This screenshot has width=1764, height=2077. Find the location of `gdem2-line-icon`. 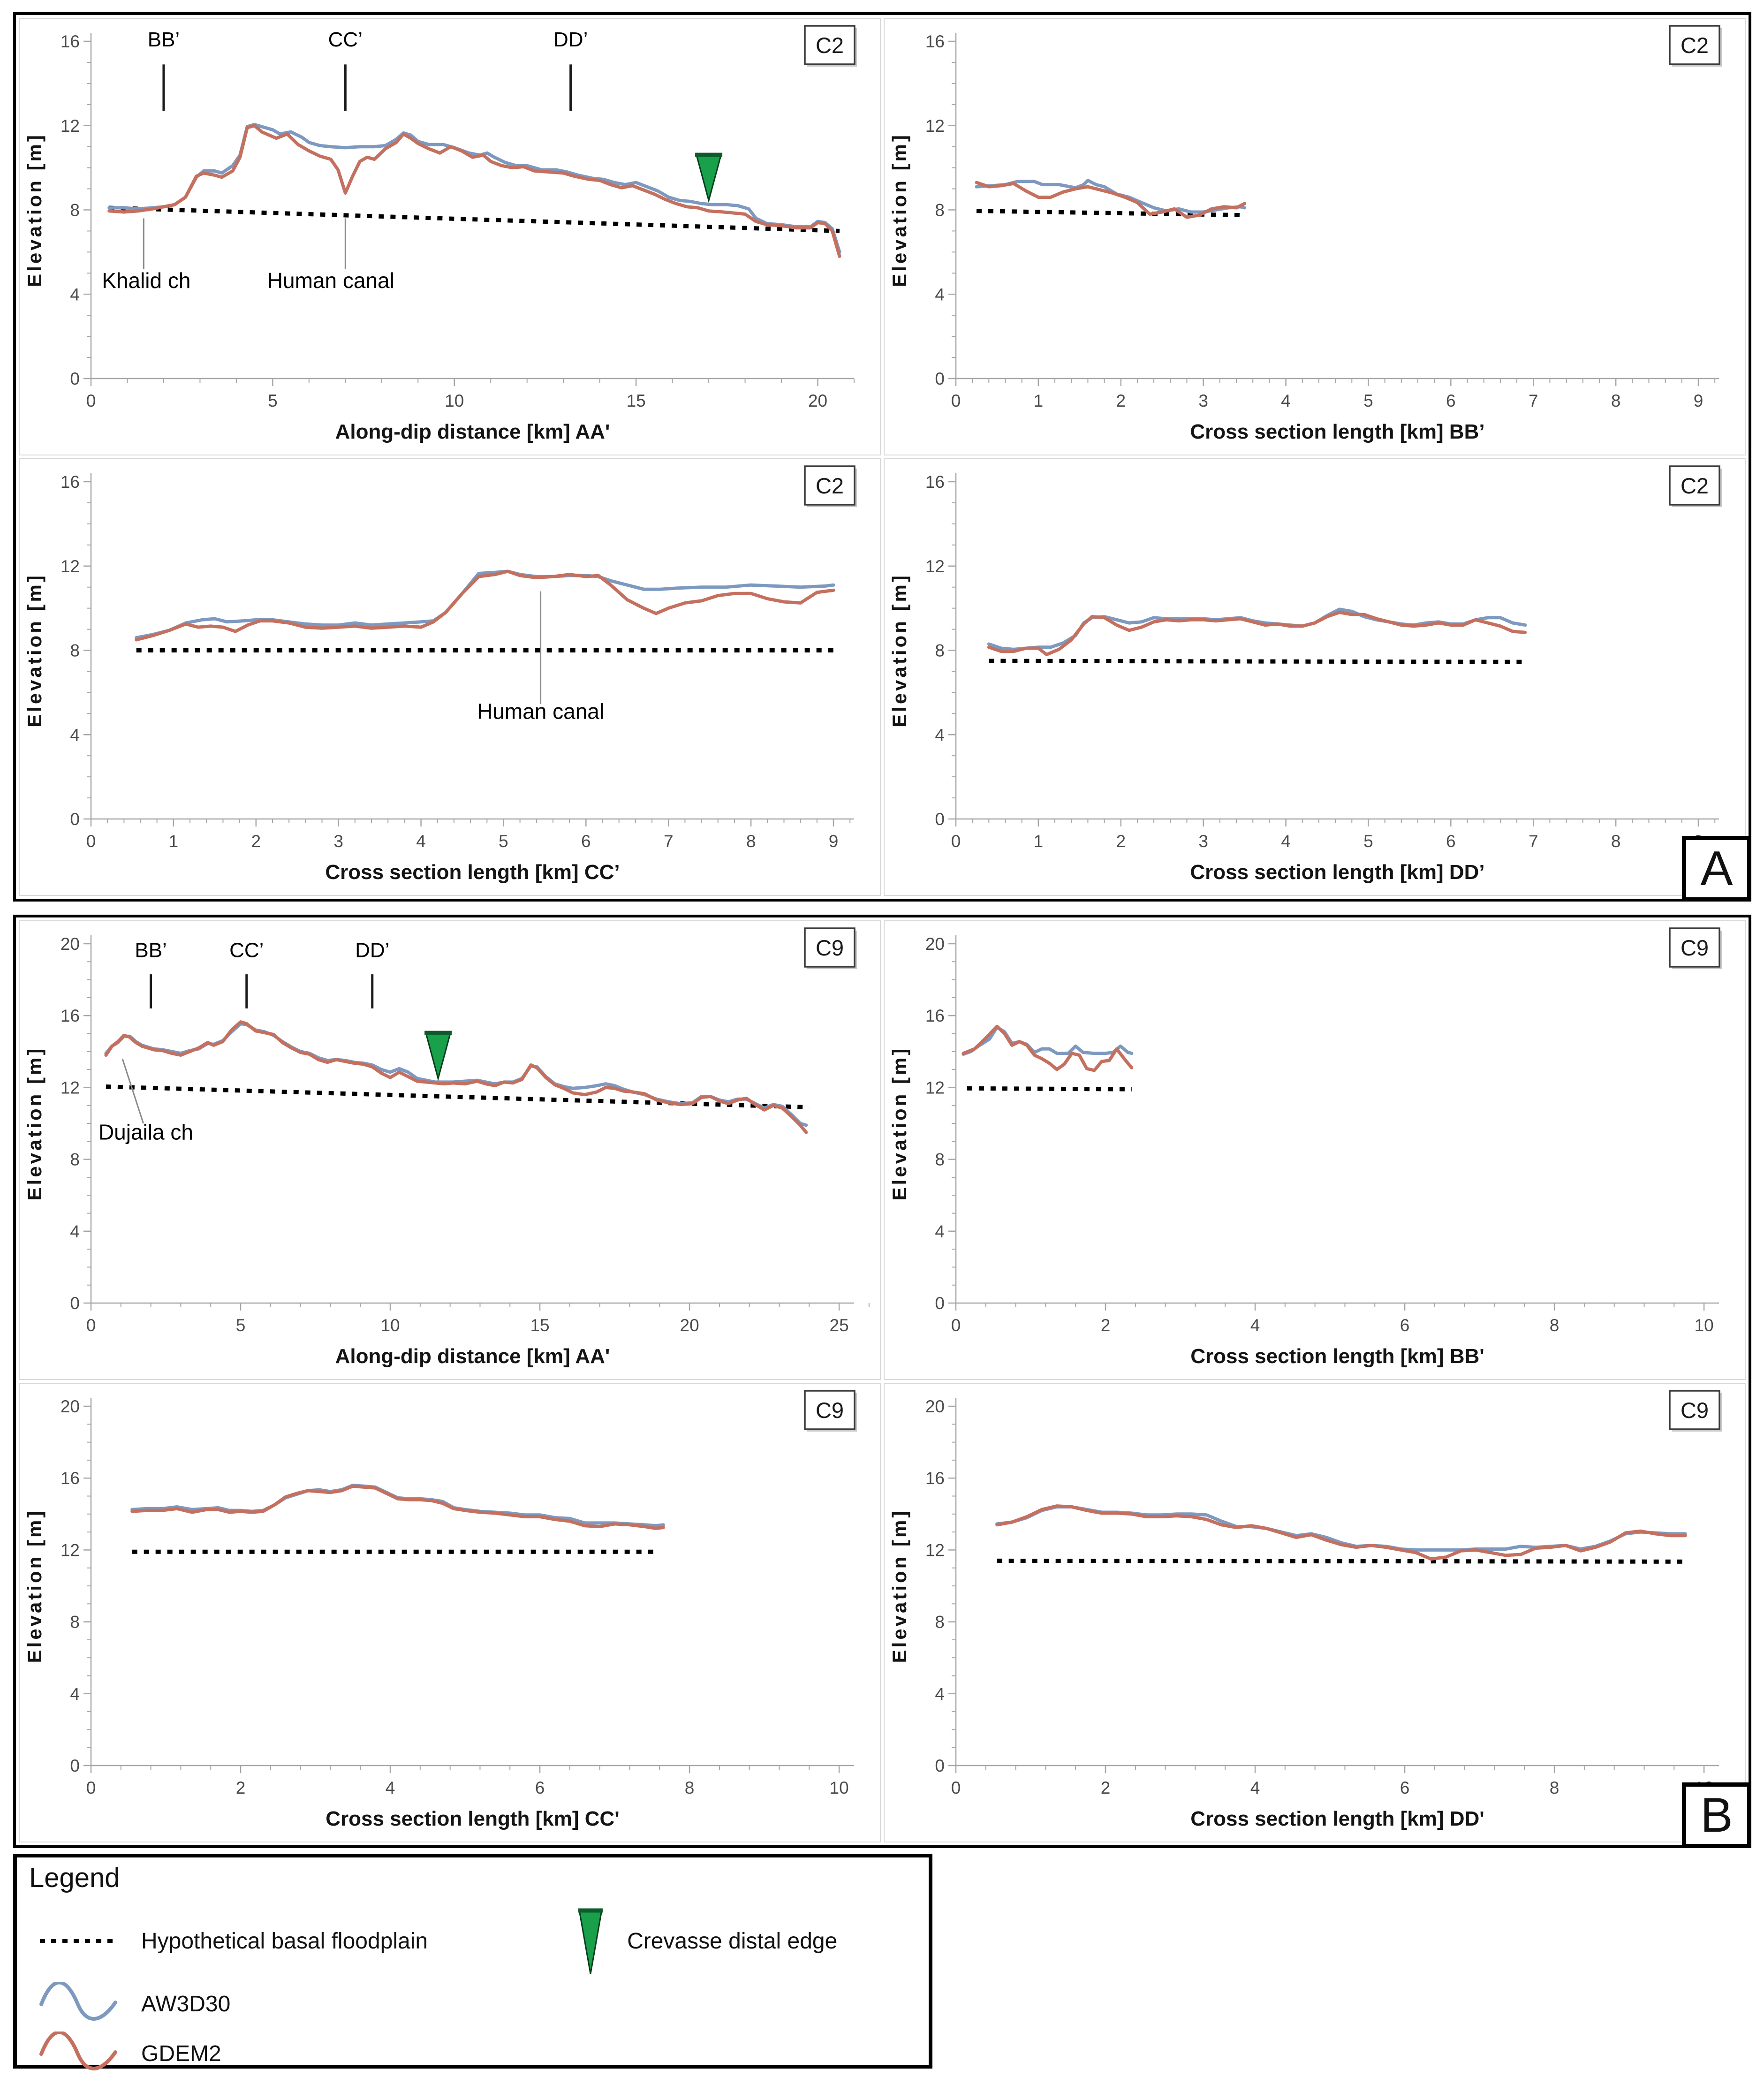

gdem2-line-icon is located at coordinates (78, 2050).